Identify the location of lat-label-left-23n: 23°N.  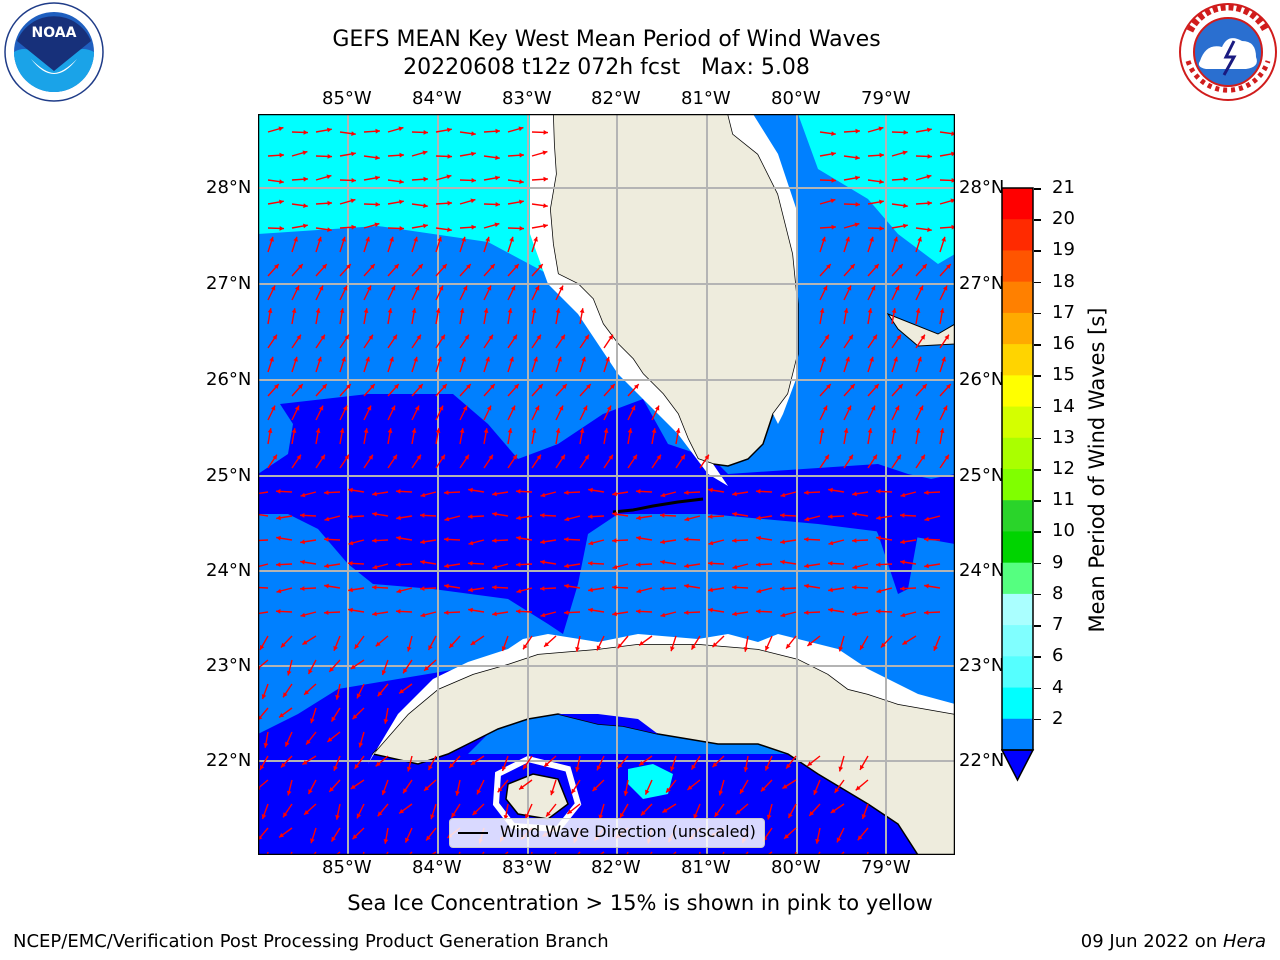
(229, 665).